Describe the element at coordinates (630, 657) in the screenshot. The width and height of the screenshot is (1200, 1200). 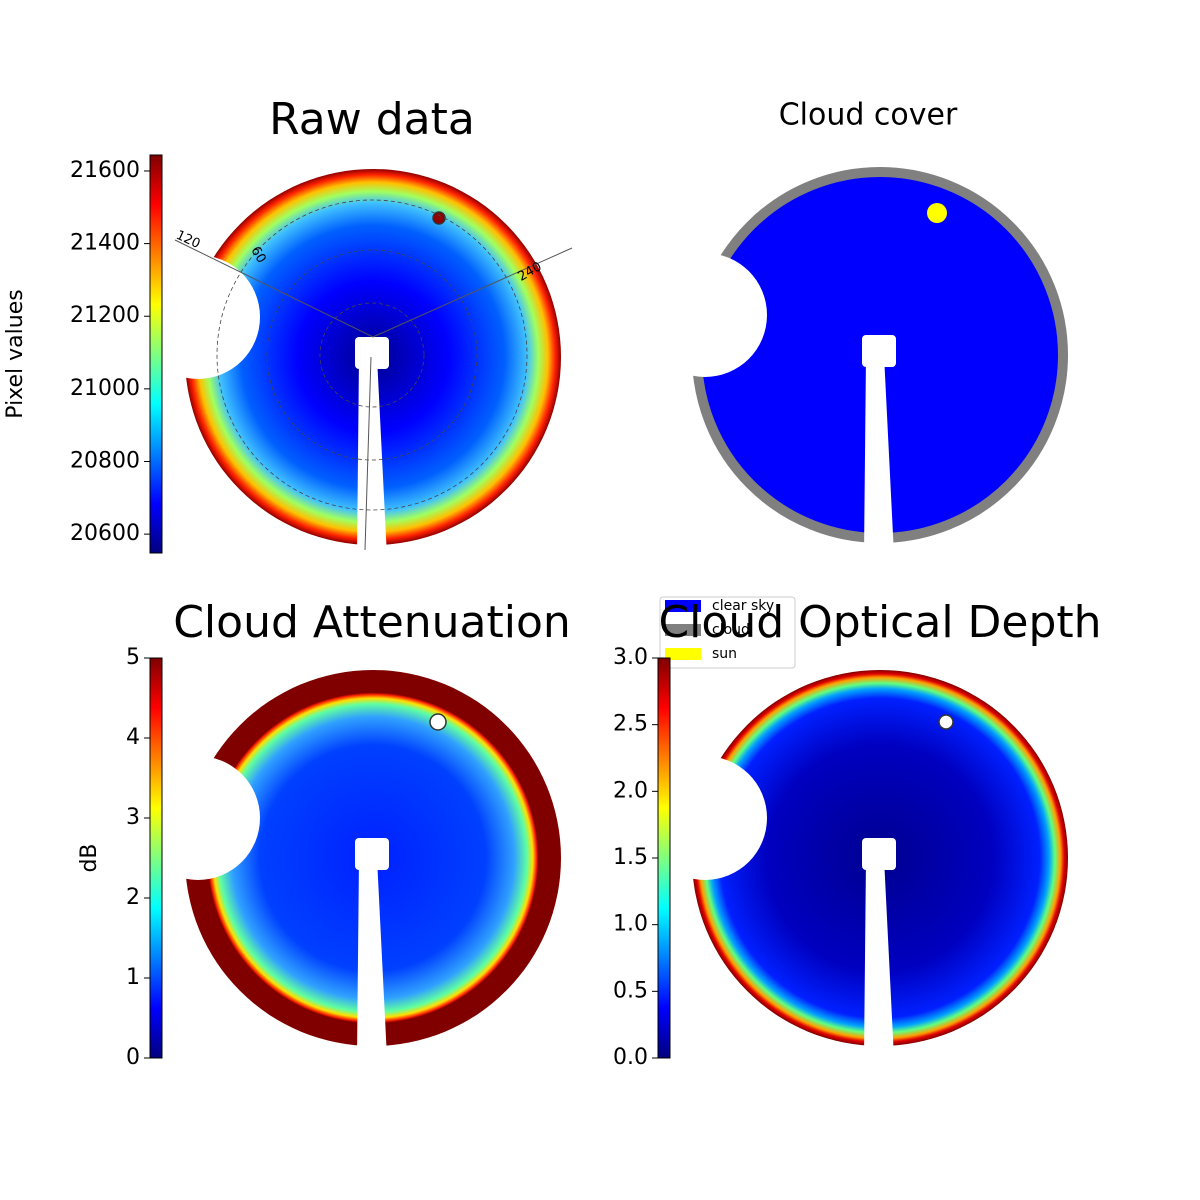
I see `colorbar-tick-label: 3.0` at that location.